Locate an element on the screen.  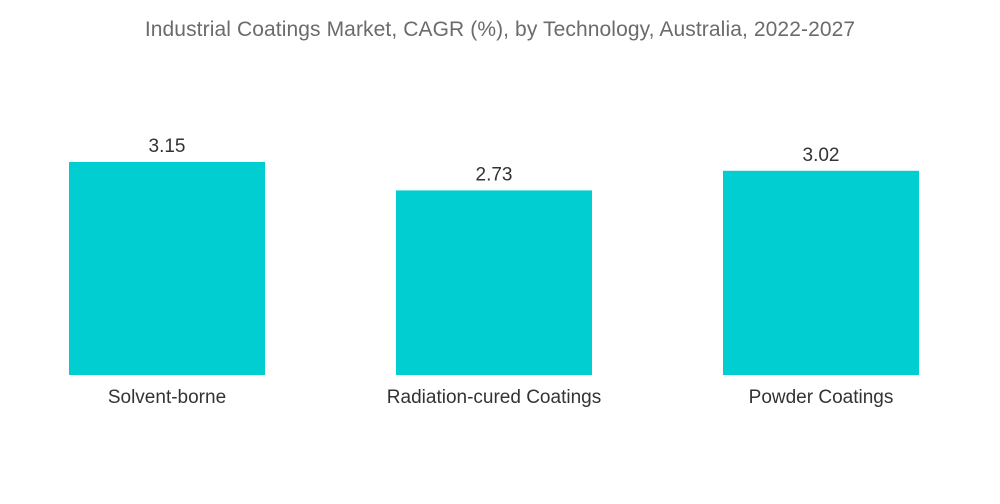
x-tick-label-1: Solvent-borne is located at coordinates (167, 397).